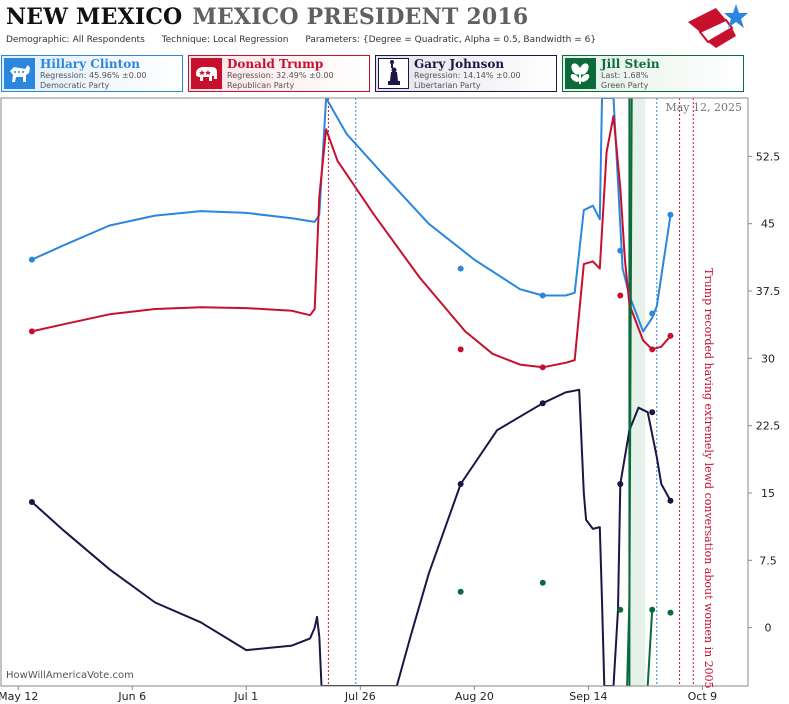 This screenshot has height=704, width=789. I want to click on candidate-party: Libertarian Party, so click(447, 85).